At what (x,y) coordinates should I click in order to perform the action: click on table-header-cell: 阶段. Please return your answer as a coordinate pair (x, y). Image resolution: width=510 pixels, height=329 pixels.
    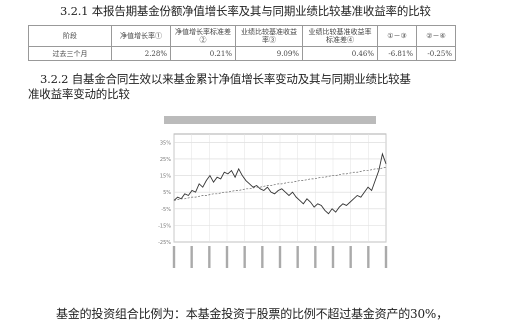
    Looking at the image, I should click on (70, 36).